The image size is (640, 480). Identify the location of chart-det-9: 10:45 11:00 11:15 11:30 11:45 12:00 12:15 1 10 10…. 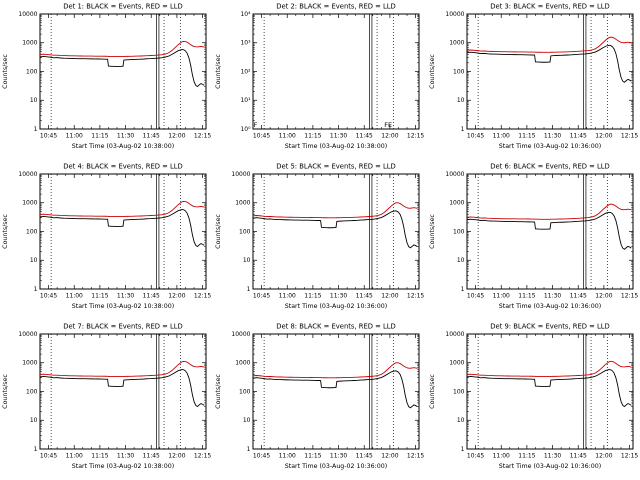
(533, 396).